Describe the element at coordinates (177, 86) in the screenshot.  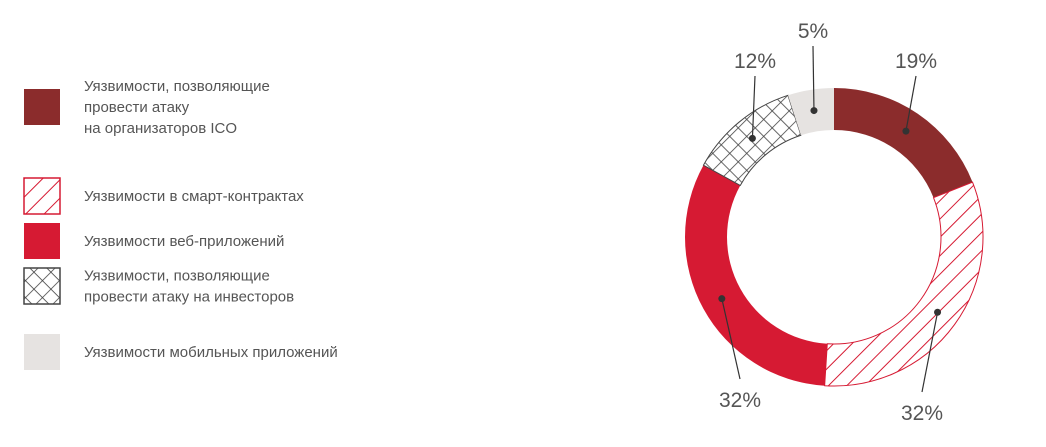
I see `legend-label-1-line-1: Уязвимости, позволяющие` at that location.